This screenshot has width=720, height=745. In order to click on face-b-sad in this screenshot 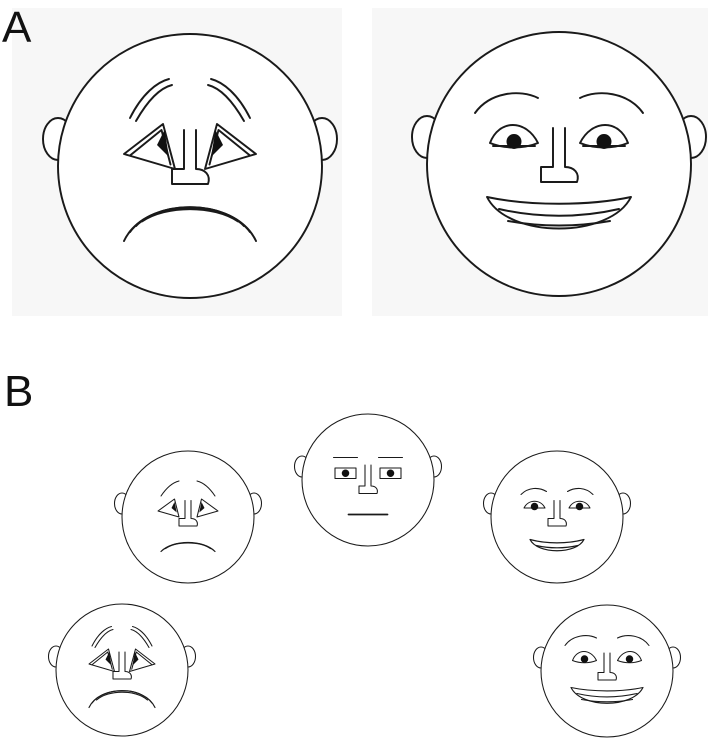, I will do `click(122, 670)`.